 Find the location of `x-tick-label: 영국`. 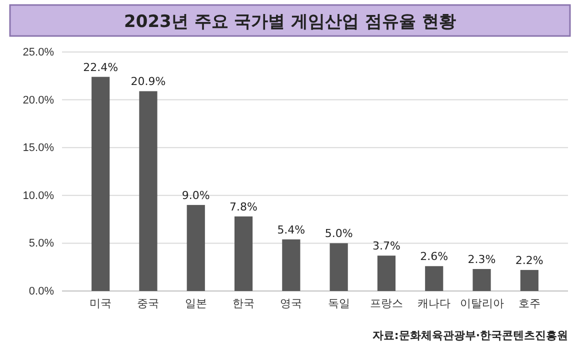

x-tick-label: 영국 is located at coordinates (291, 304).